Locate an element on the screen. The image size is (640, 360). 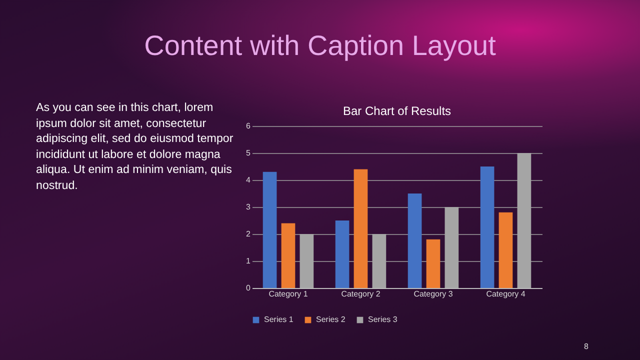
y-tick-label: 1 is located at coordinates (249, 261).